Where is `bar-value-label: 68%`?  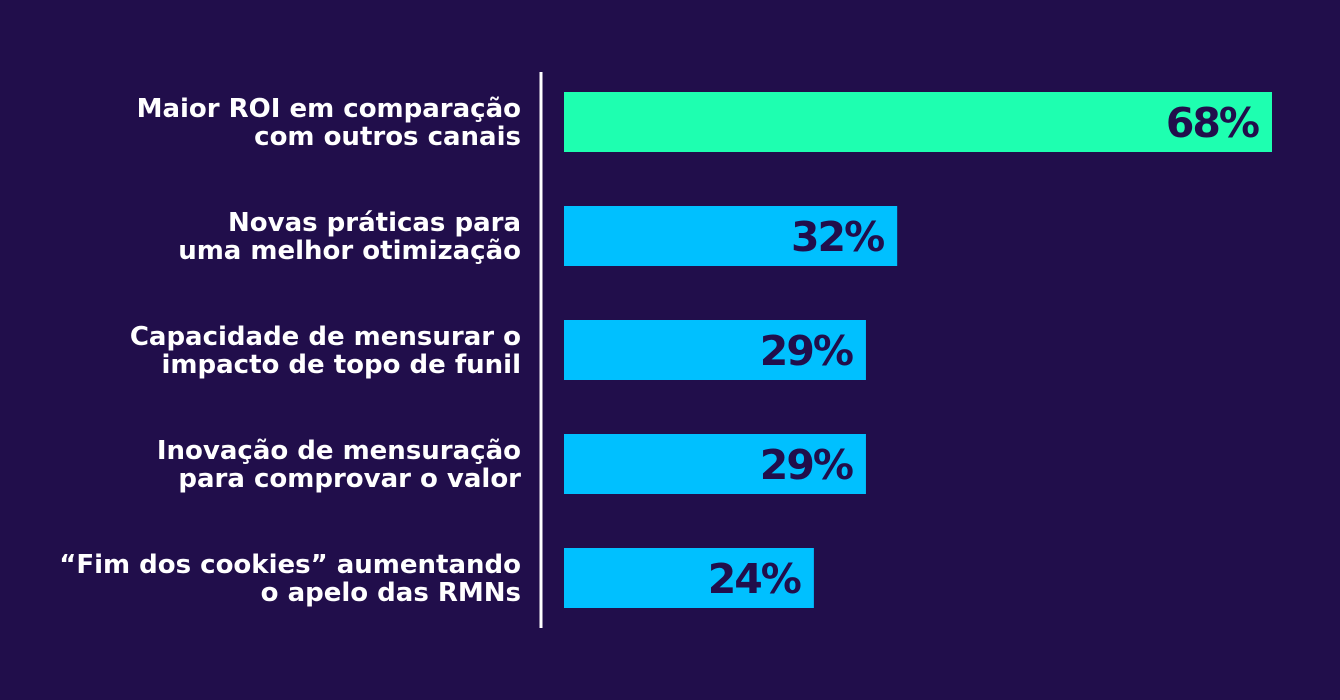 bar-value-label: 68% is located at coordinates (1212, 123).